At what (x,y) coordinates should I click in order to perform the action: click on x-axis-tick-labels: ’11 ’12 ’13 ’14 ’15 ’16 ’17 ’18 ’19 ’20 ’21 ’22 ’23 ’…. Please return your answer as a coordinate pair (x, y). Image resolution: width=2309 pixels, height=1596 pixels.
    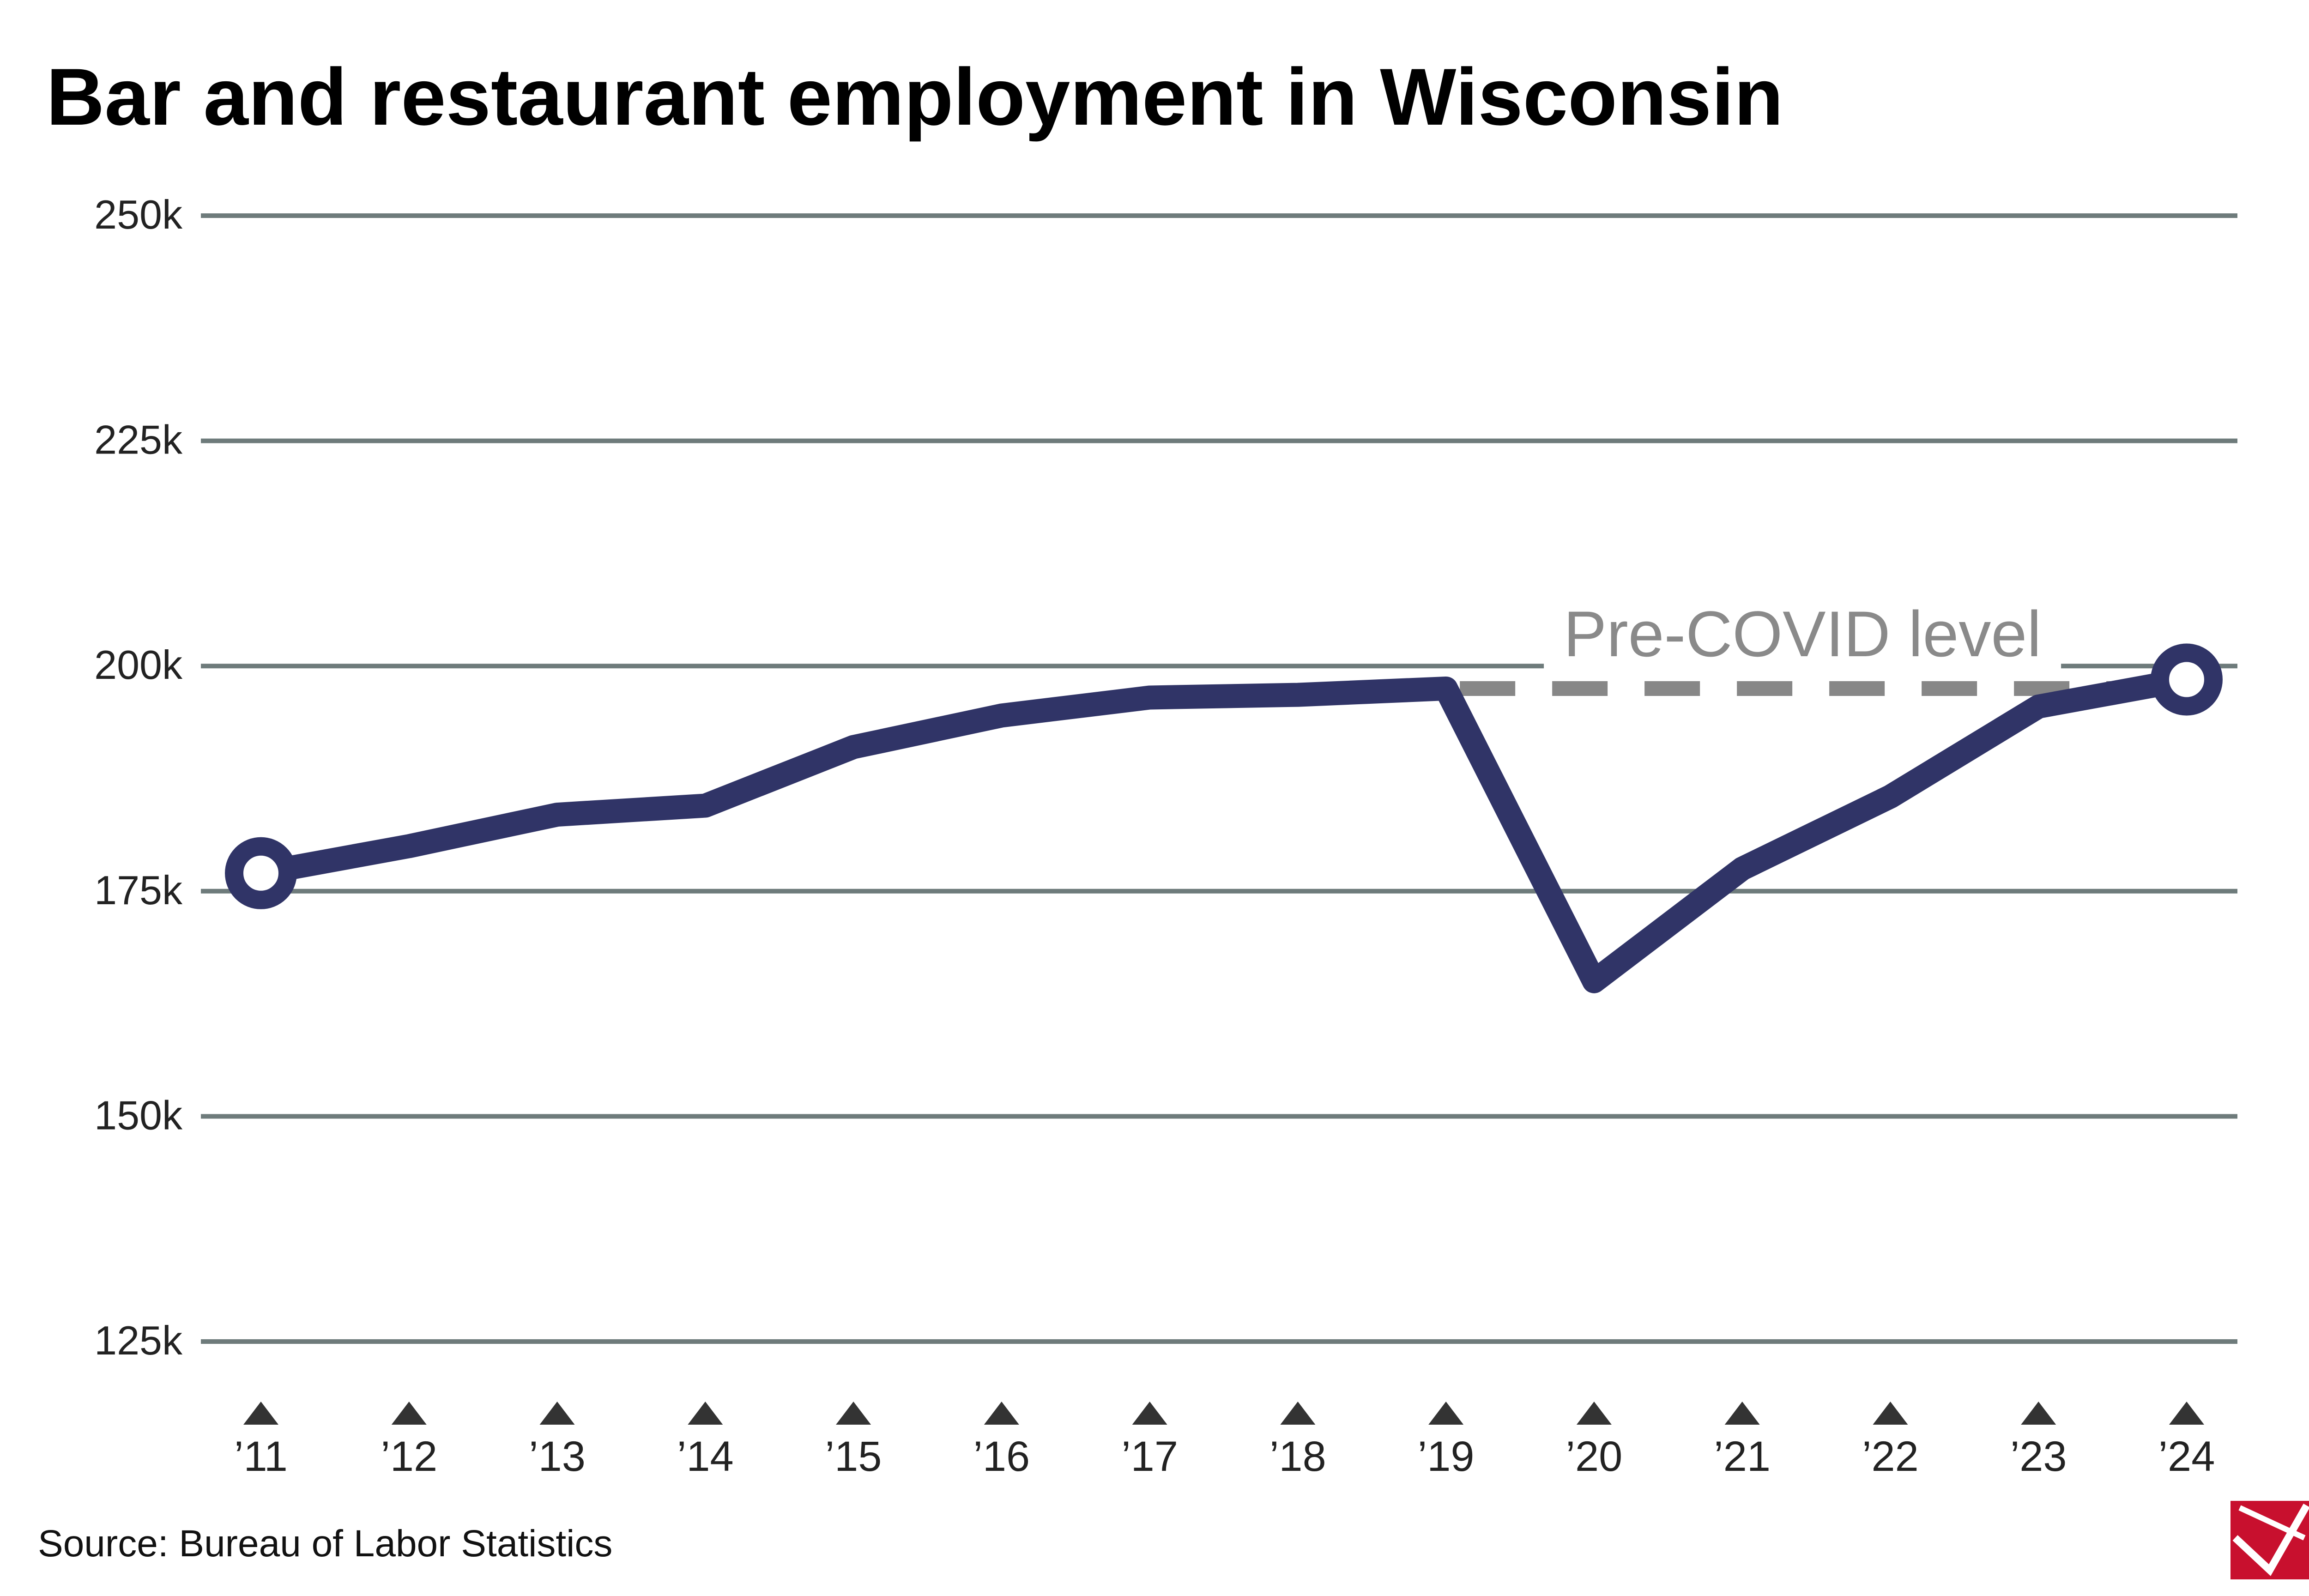
    Looking at the image, I should click on (1224, 1441).